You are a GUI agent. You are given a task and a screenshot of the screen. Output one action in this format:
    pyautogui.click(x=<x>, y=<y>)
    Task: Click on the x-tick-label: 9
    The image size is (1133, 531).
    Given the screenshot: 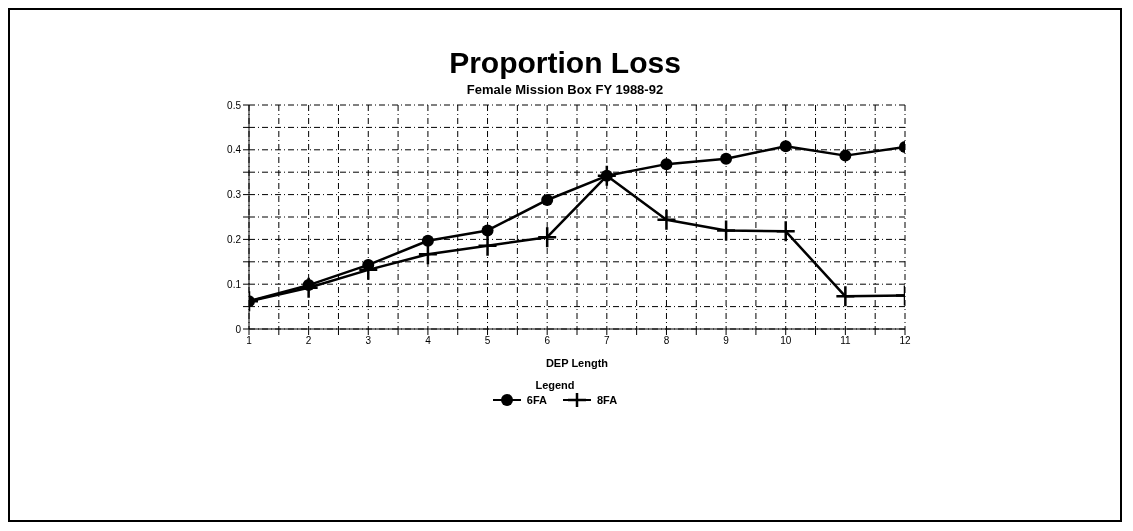 What is the action you would take?
    pyautogui.click(x=726, y=341)
    